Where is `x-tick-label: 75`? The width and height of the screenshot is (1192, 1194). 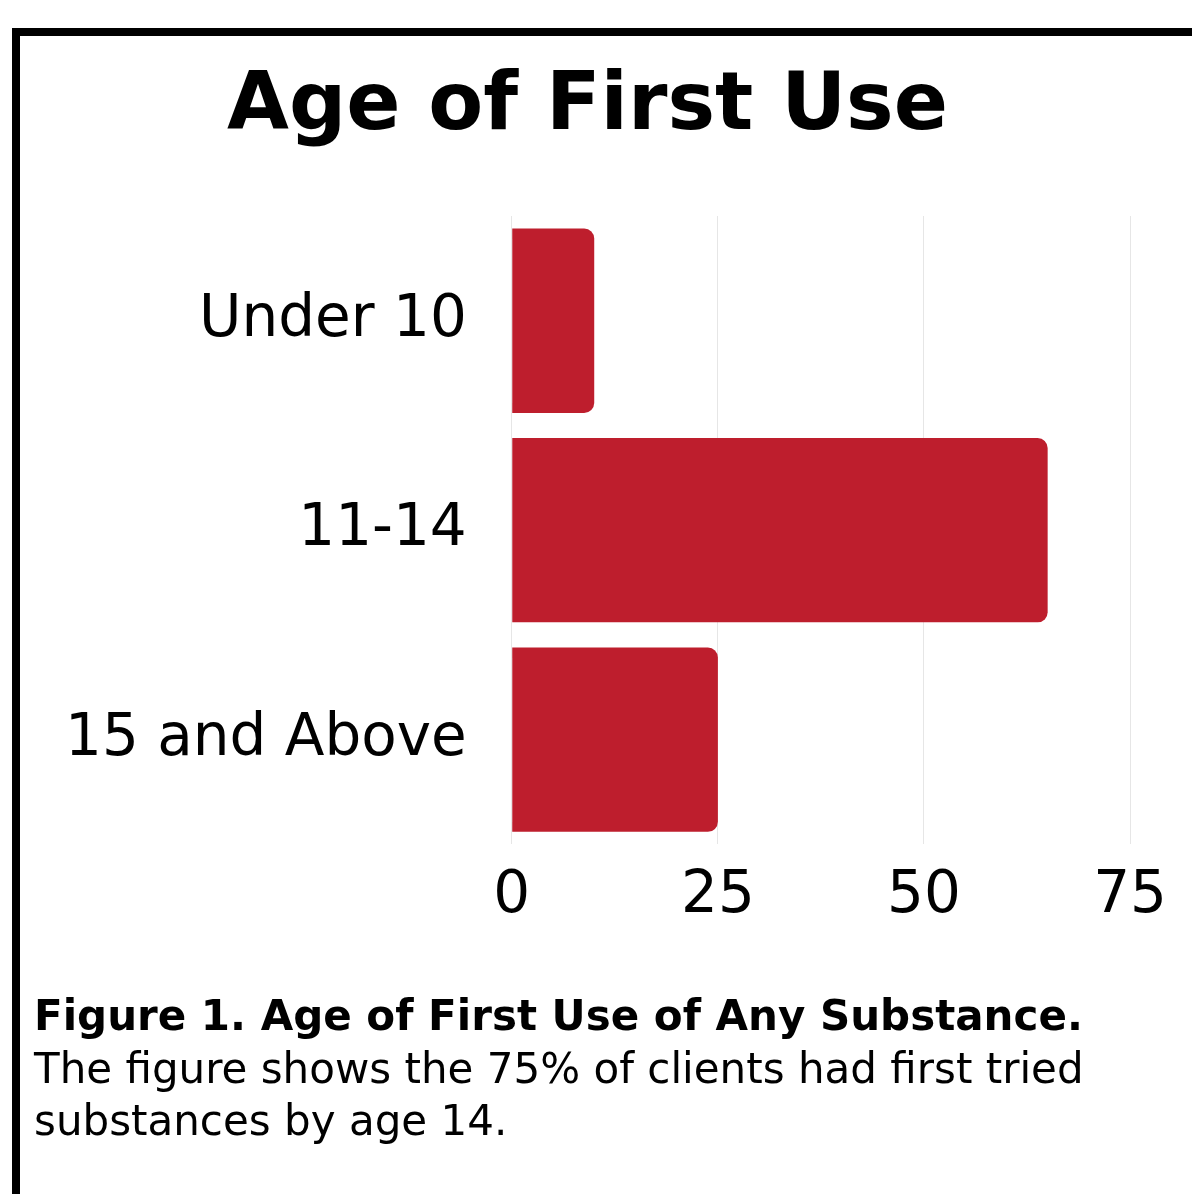
x-tick-label: 75 is located at coordinates (1130, 892).